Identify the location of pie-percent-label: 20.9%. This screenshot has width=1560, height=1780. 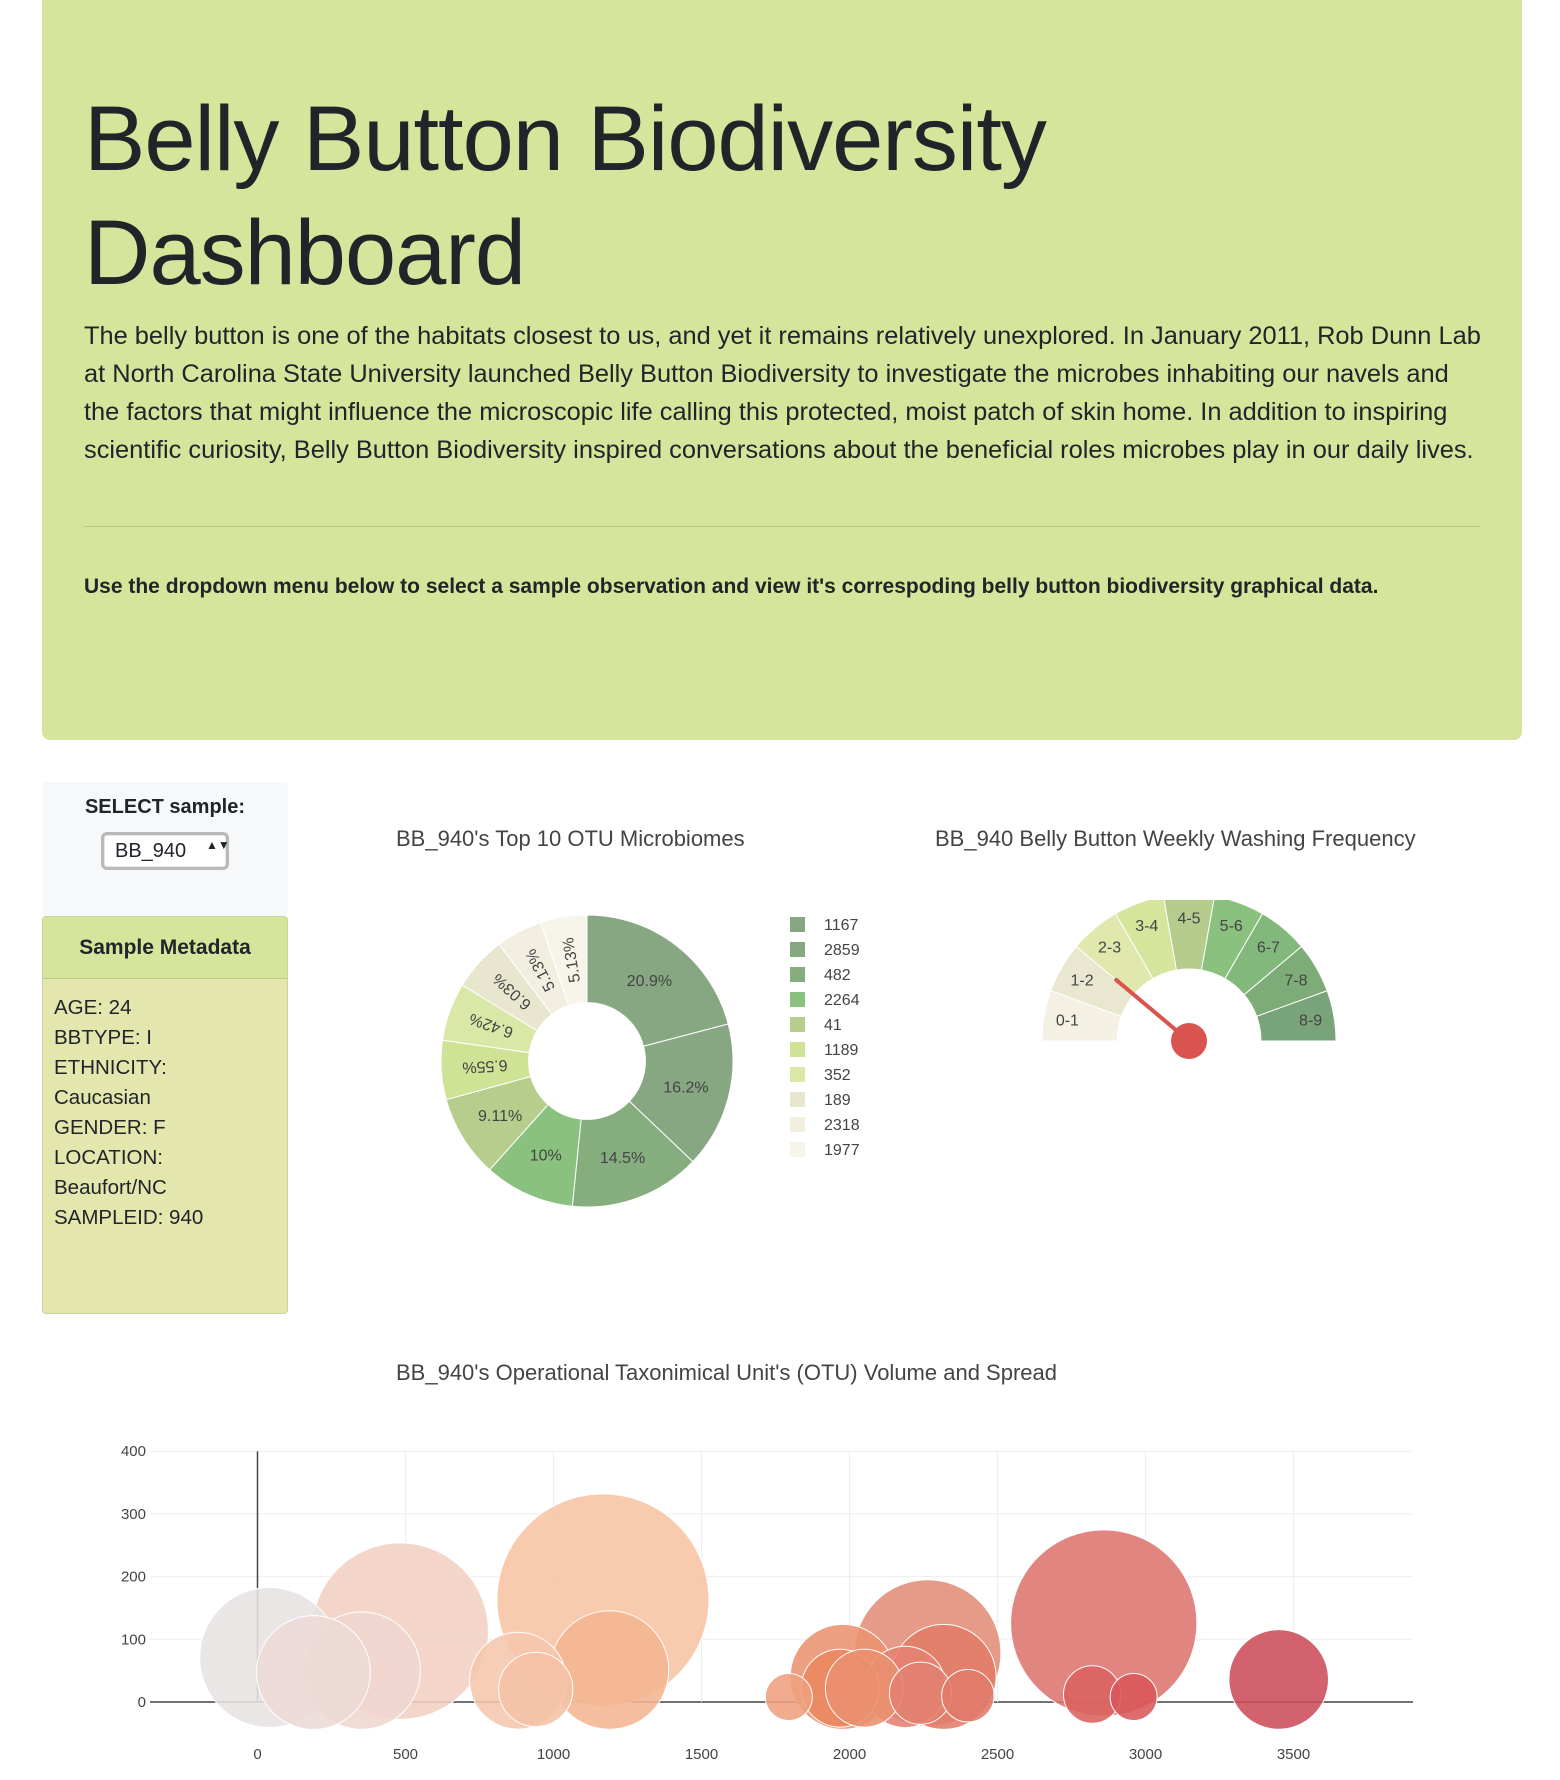
(649, 981).